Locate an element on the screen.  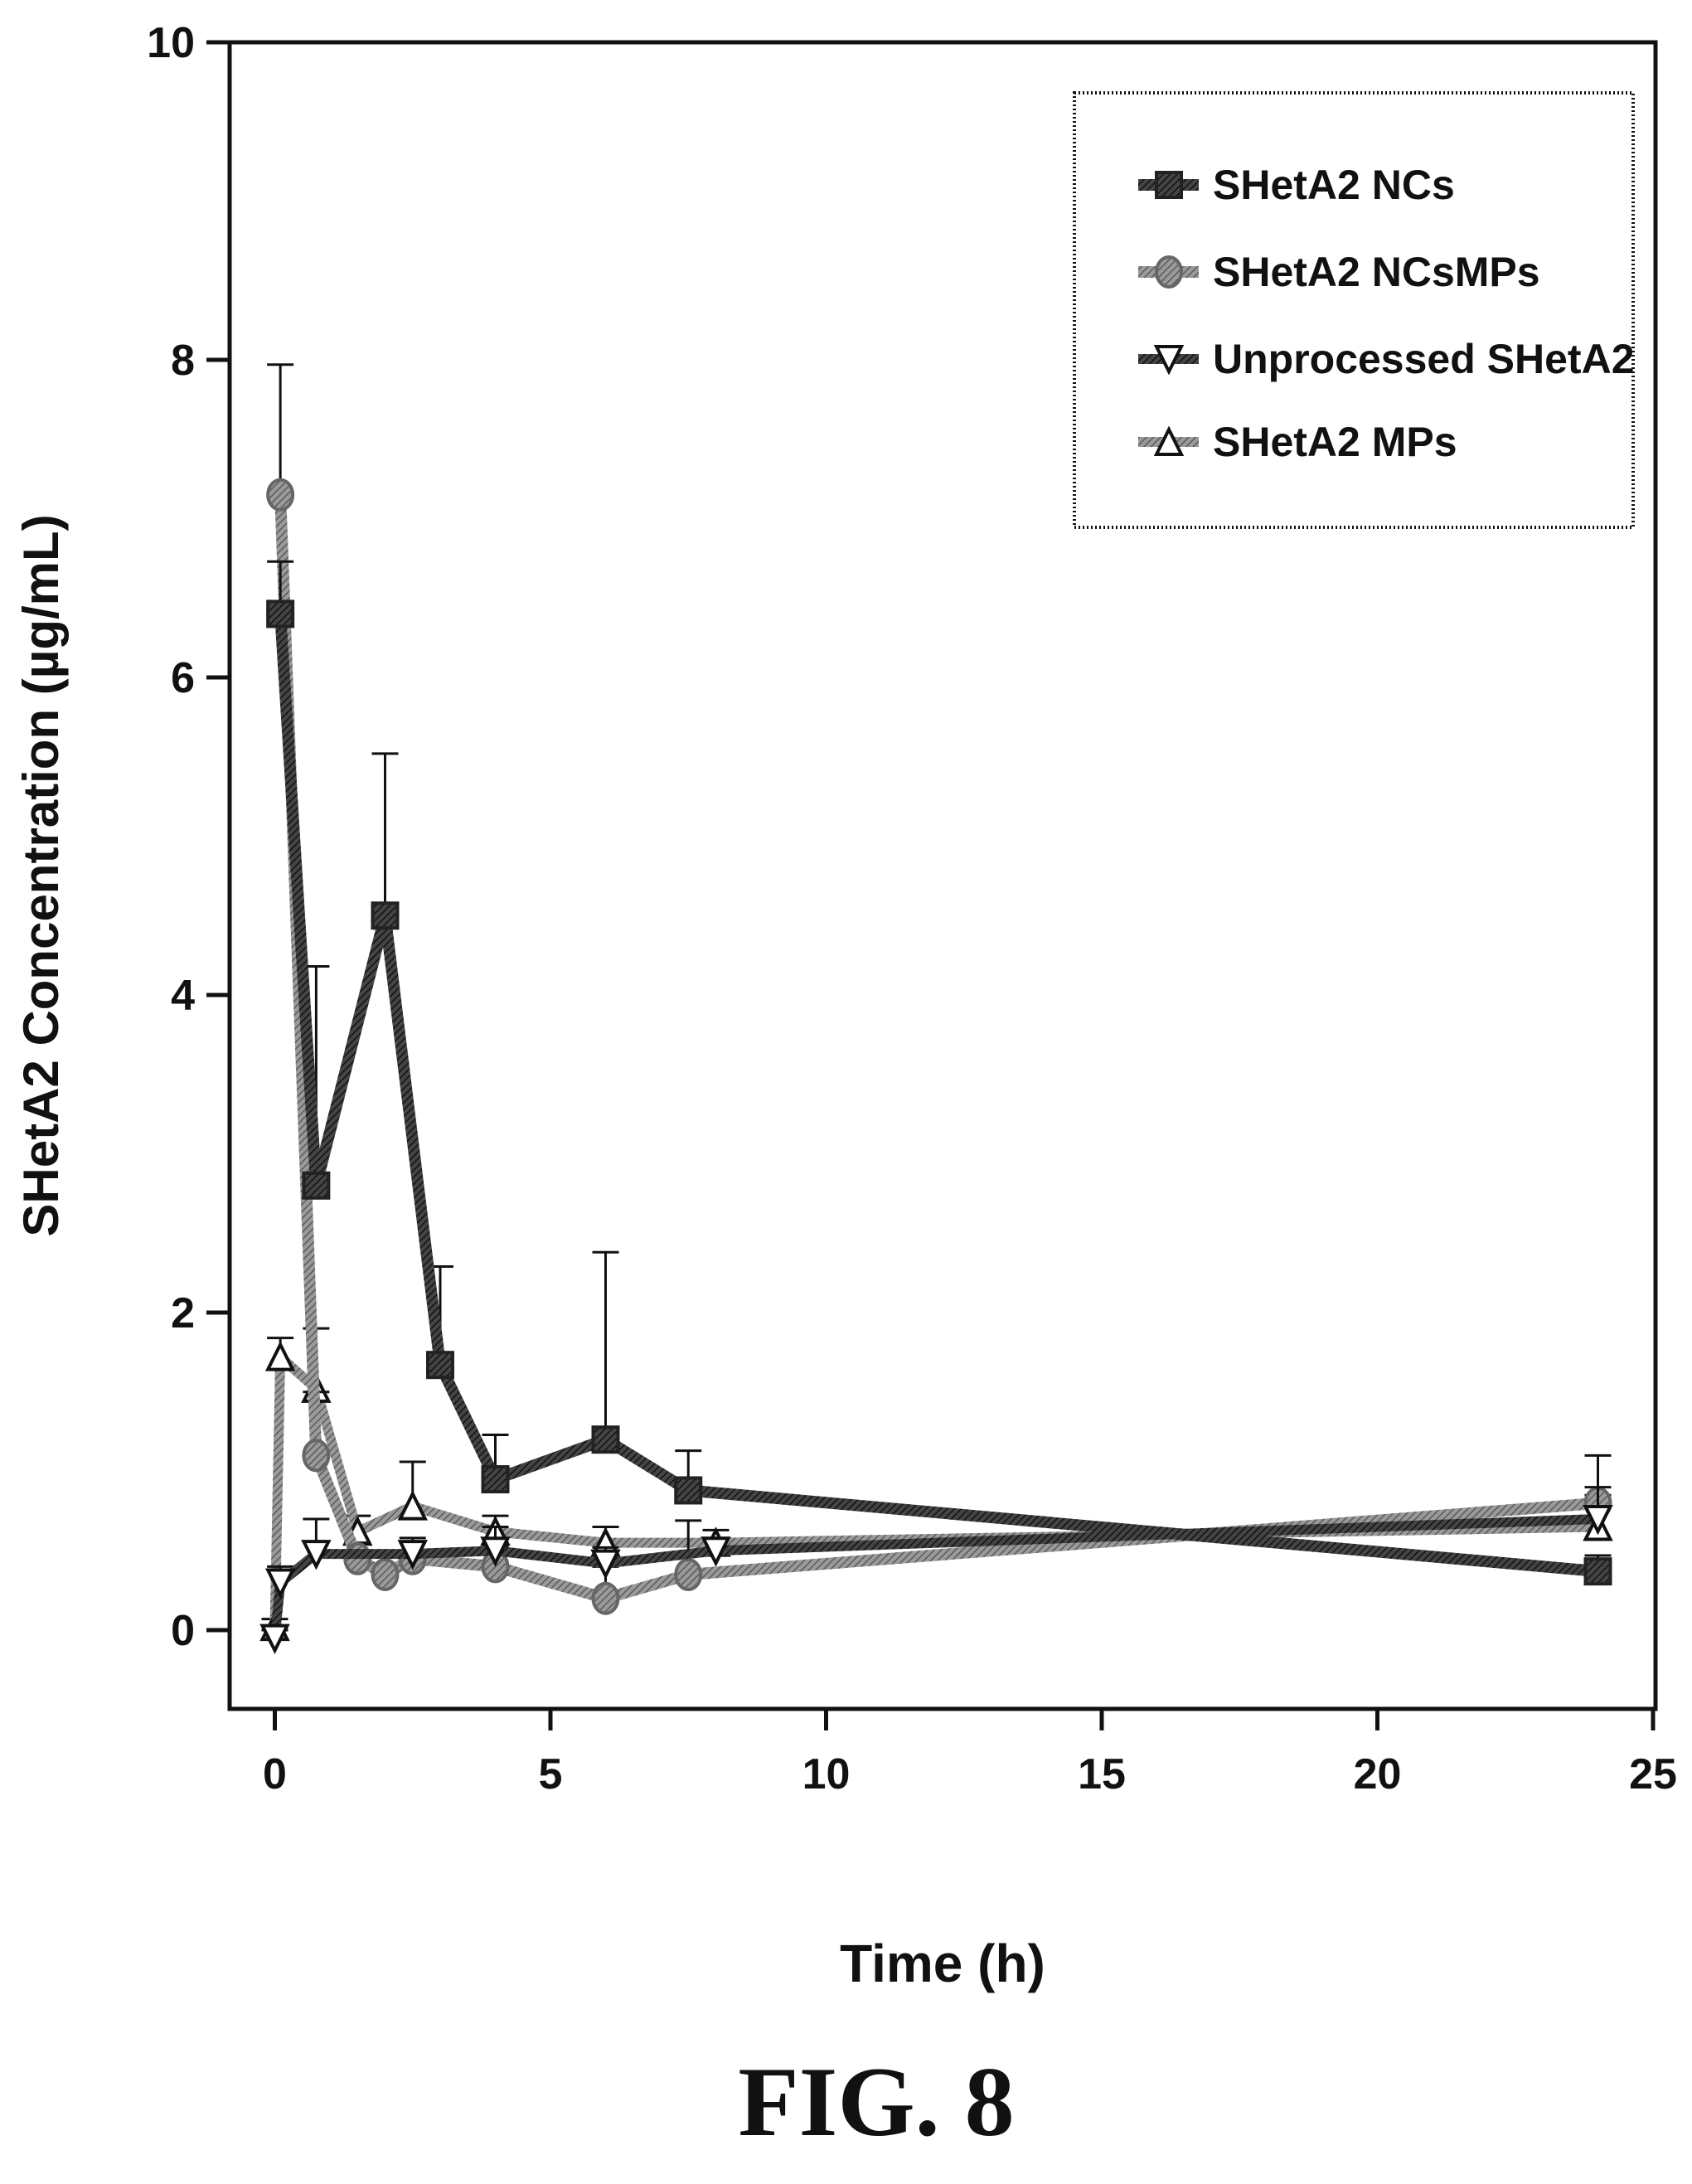
y-tick-label: 0 is located at coordinates (183, 1631).